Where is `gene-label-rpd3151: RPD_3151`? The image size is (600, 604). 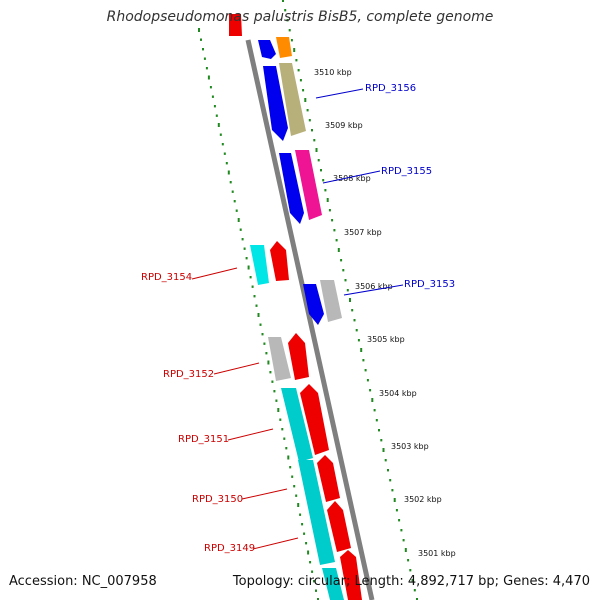 gene-label-rpd3151: RPD_3151 is located at coordinates (203, 439).